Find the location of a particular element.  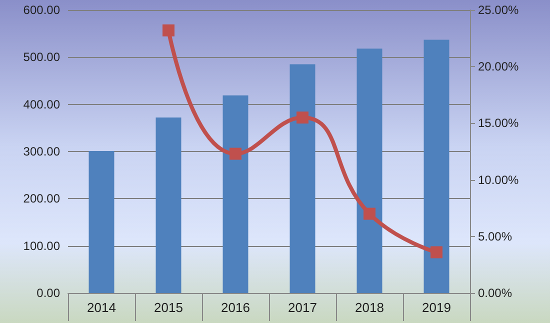

x-tick-label: 2019 is located at coordinates (436, 307).